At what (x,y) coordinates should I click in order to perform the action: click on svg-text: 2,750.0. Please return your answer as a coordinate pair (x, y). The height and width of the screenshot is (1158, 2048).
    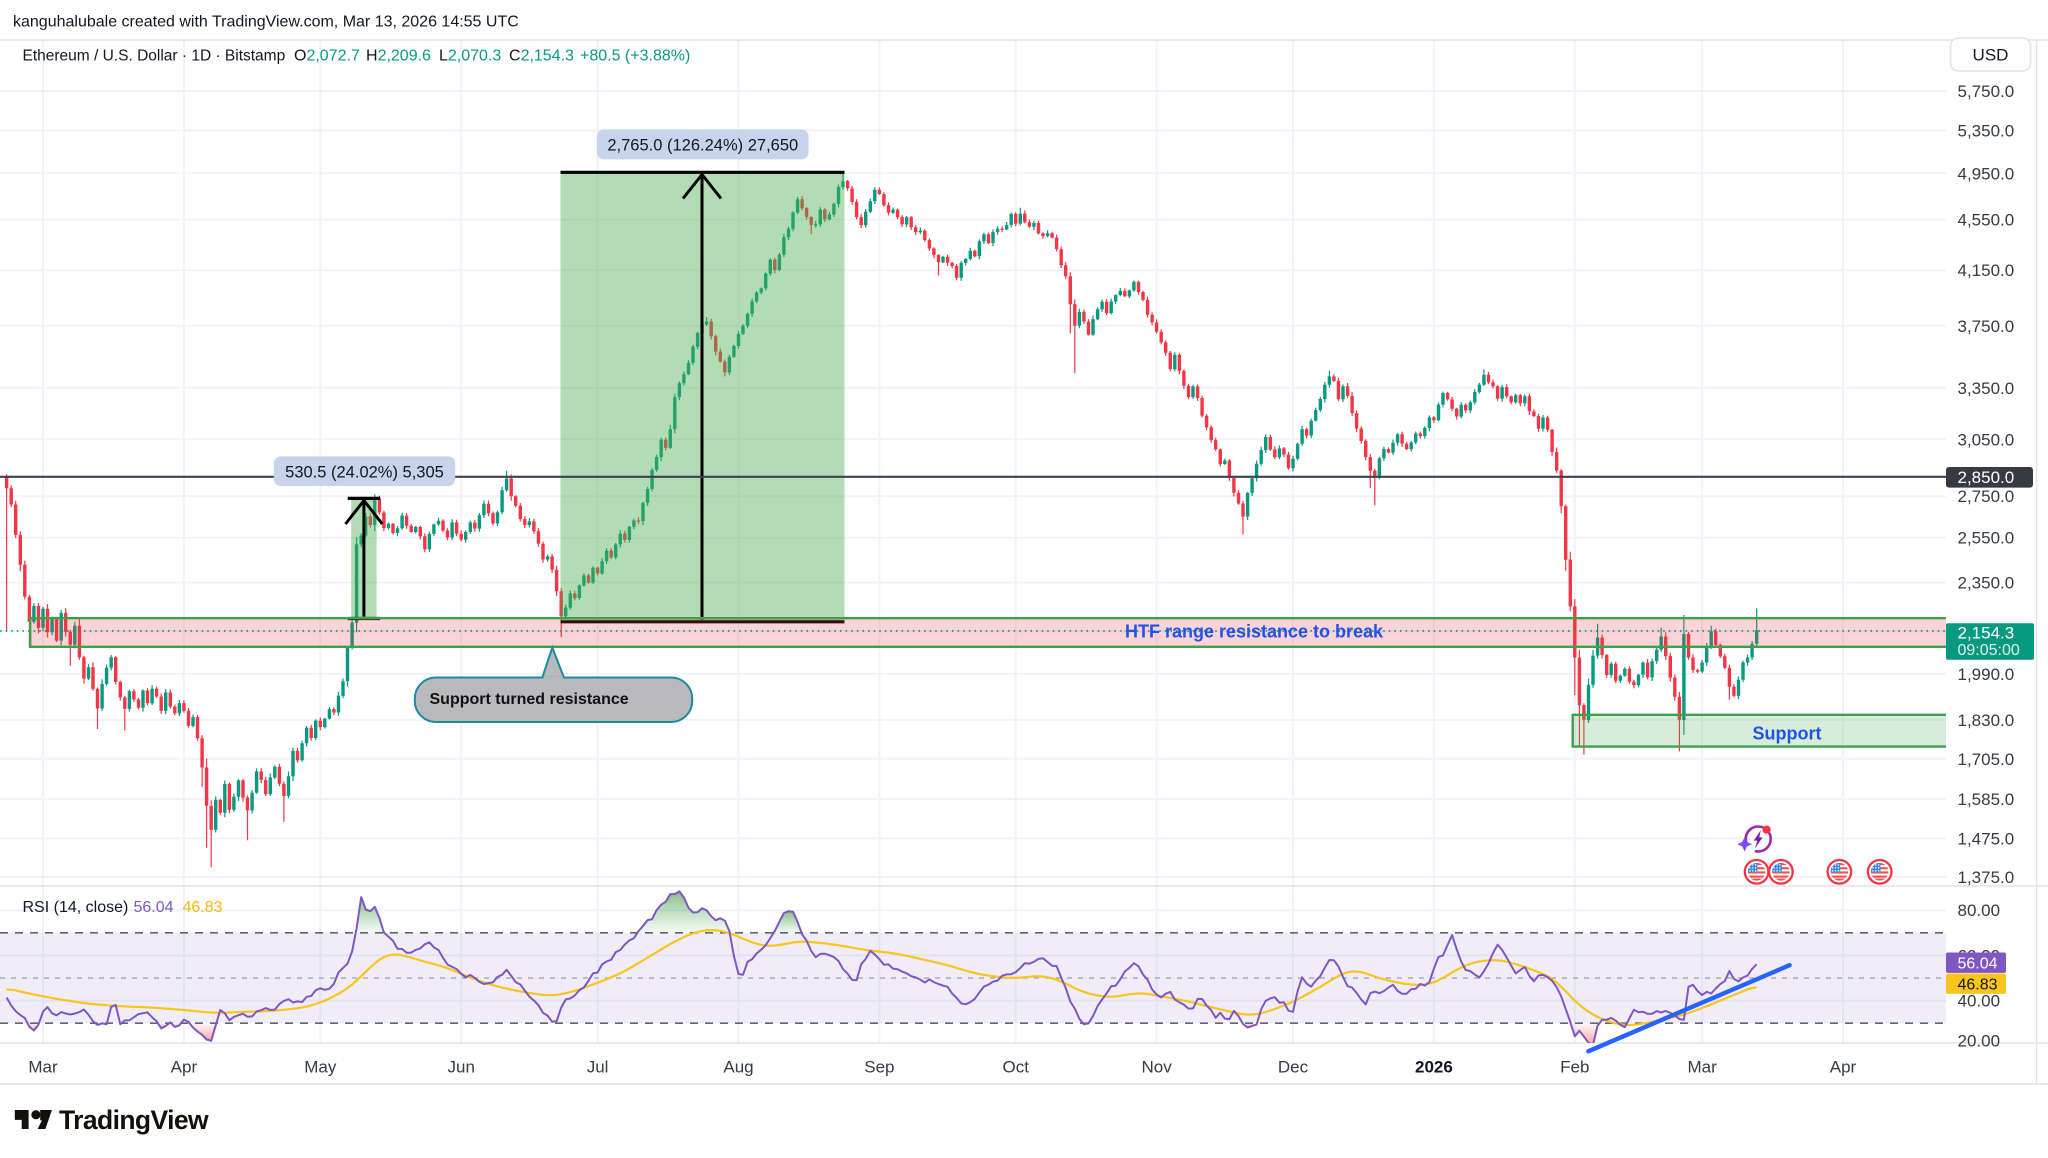
    Looking at the image, I should click on (1986, 496).